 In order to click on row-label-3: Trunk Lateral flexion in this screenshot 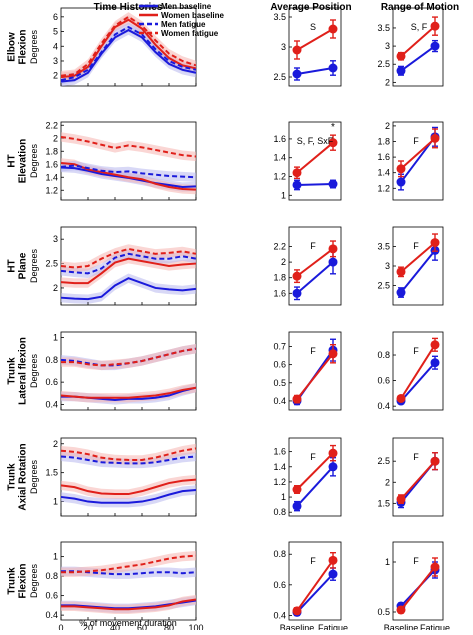, I will do `click(18, 371)`.